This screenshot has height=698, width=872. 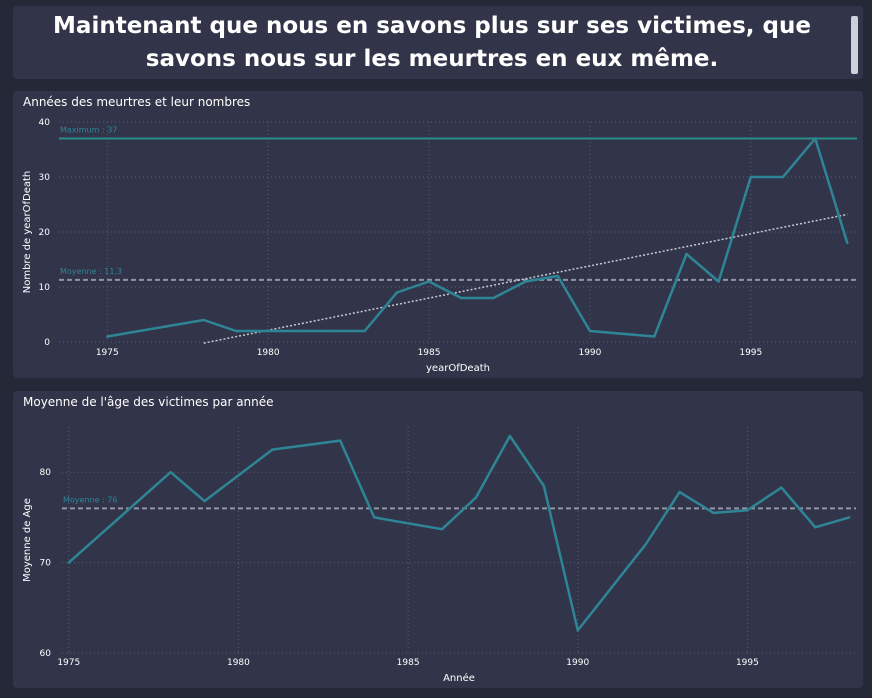 I want to click on reference-line-label: Moyenne : 11,3, so click(x=91, y=271).